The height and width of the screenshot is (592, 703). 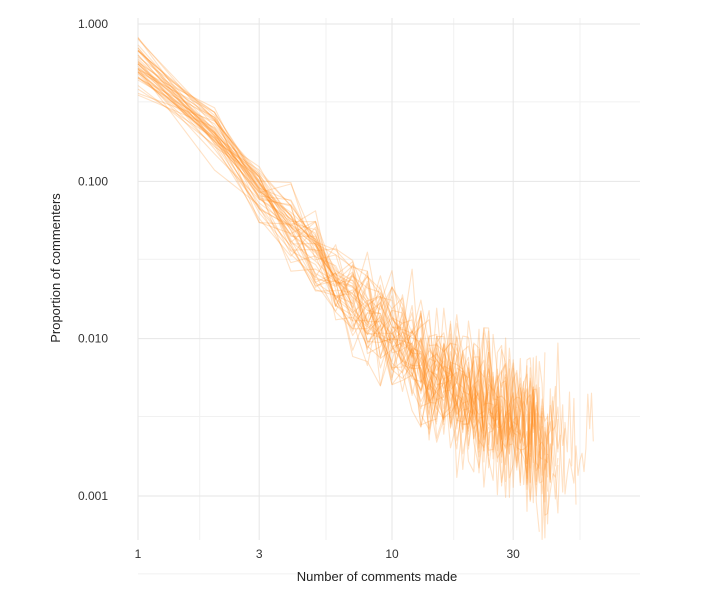 What do you see at coordinates (328, 554) in the screenshot?
I see `x-axis-ticks: 1 3 10 30` at bounding box center [328, 554].